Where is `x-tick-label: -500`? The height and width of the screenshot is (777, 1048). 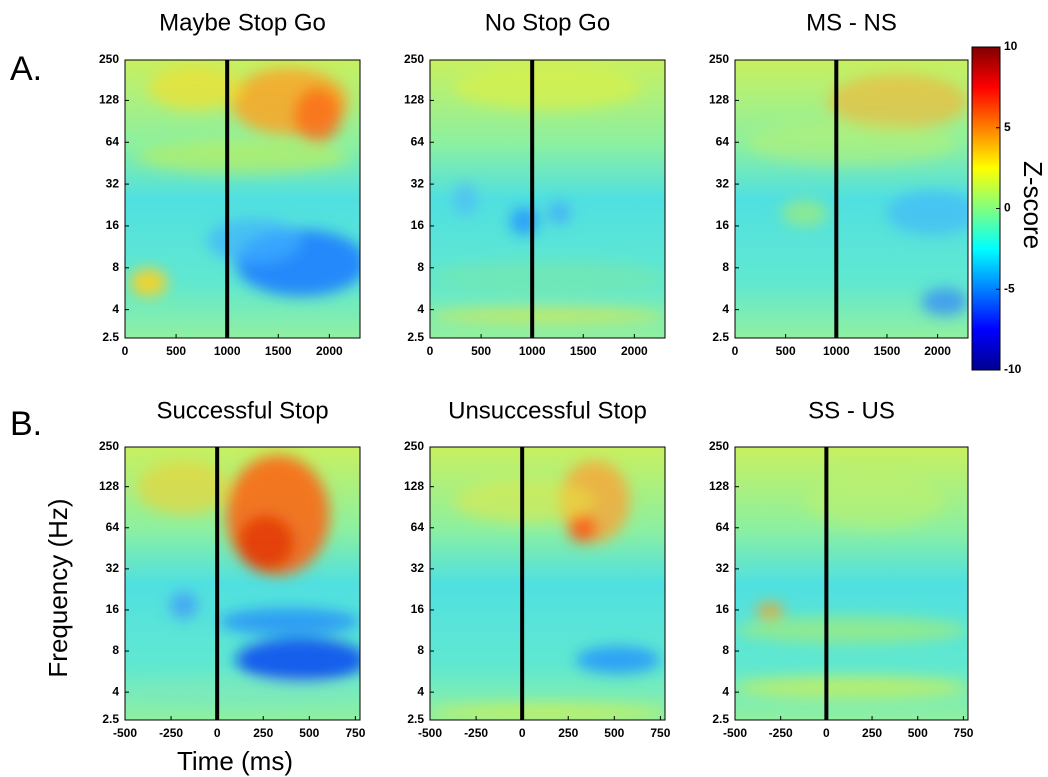
x-tick-label: -500 is located at coordinates (735, 733).